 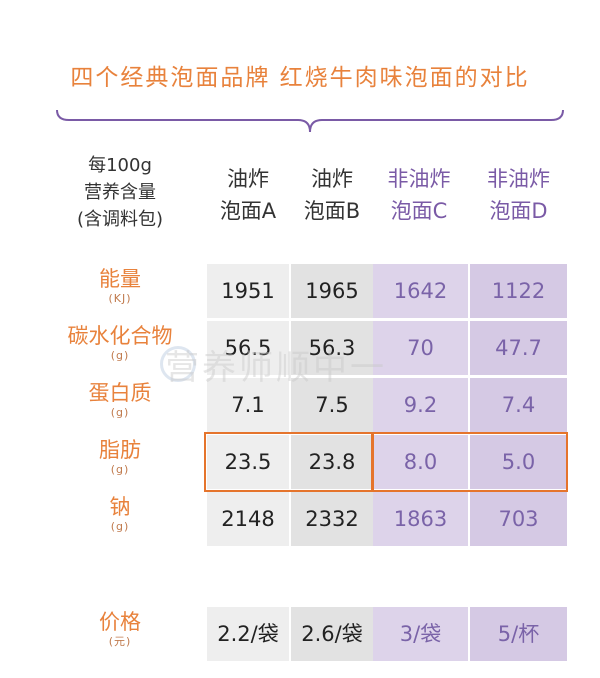 What do you see at coordinates (332, 405) in the screenshot?
I see `cell-protein-b: 7.5` at bounding box center [332, 405].